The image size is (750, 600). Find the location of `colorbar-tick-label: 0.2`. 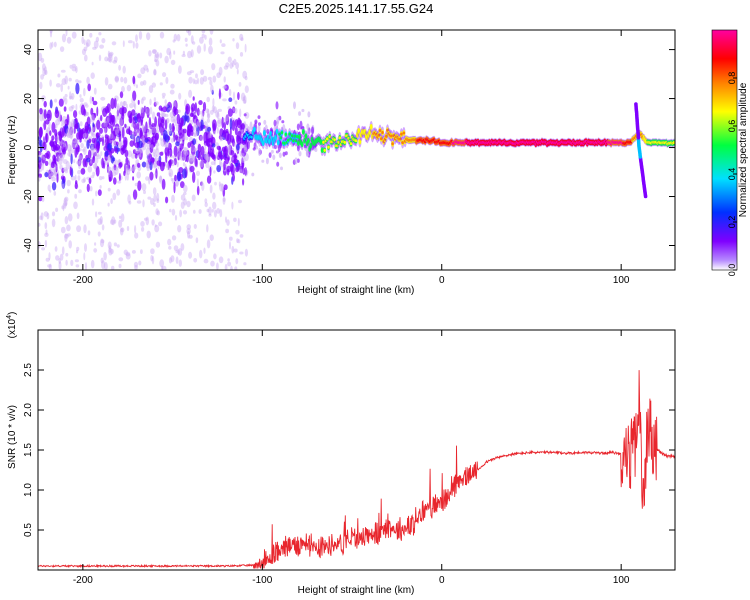

colorbar-tick-label: 0.2 is located at coordinates (732, 222).